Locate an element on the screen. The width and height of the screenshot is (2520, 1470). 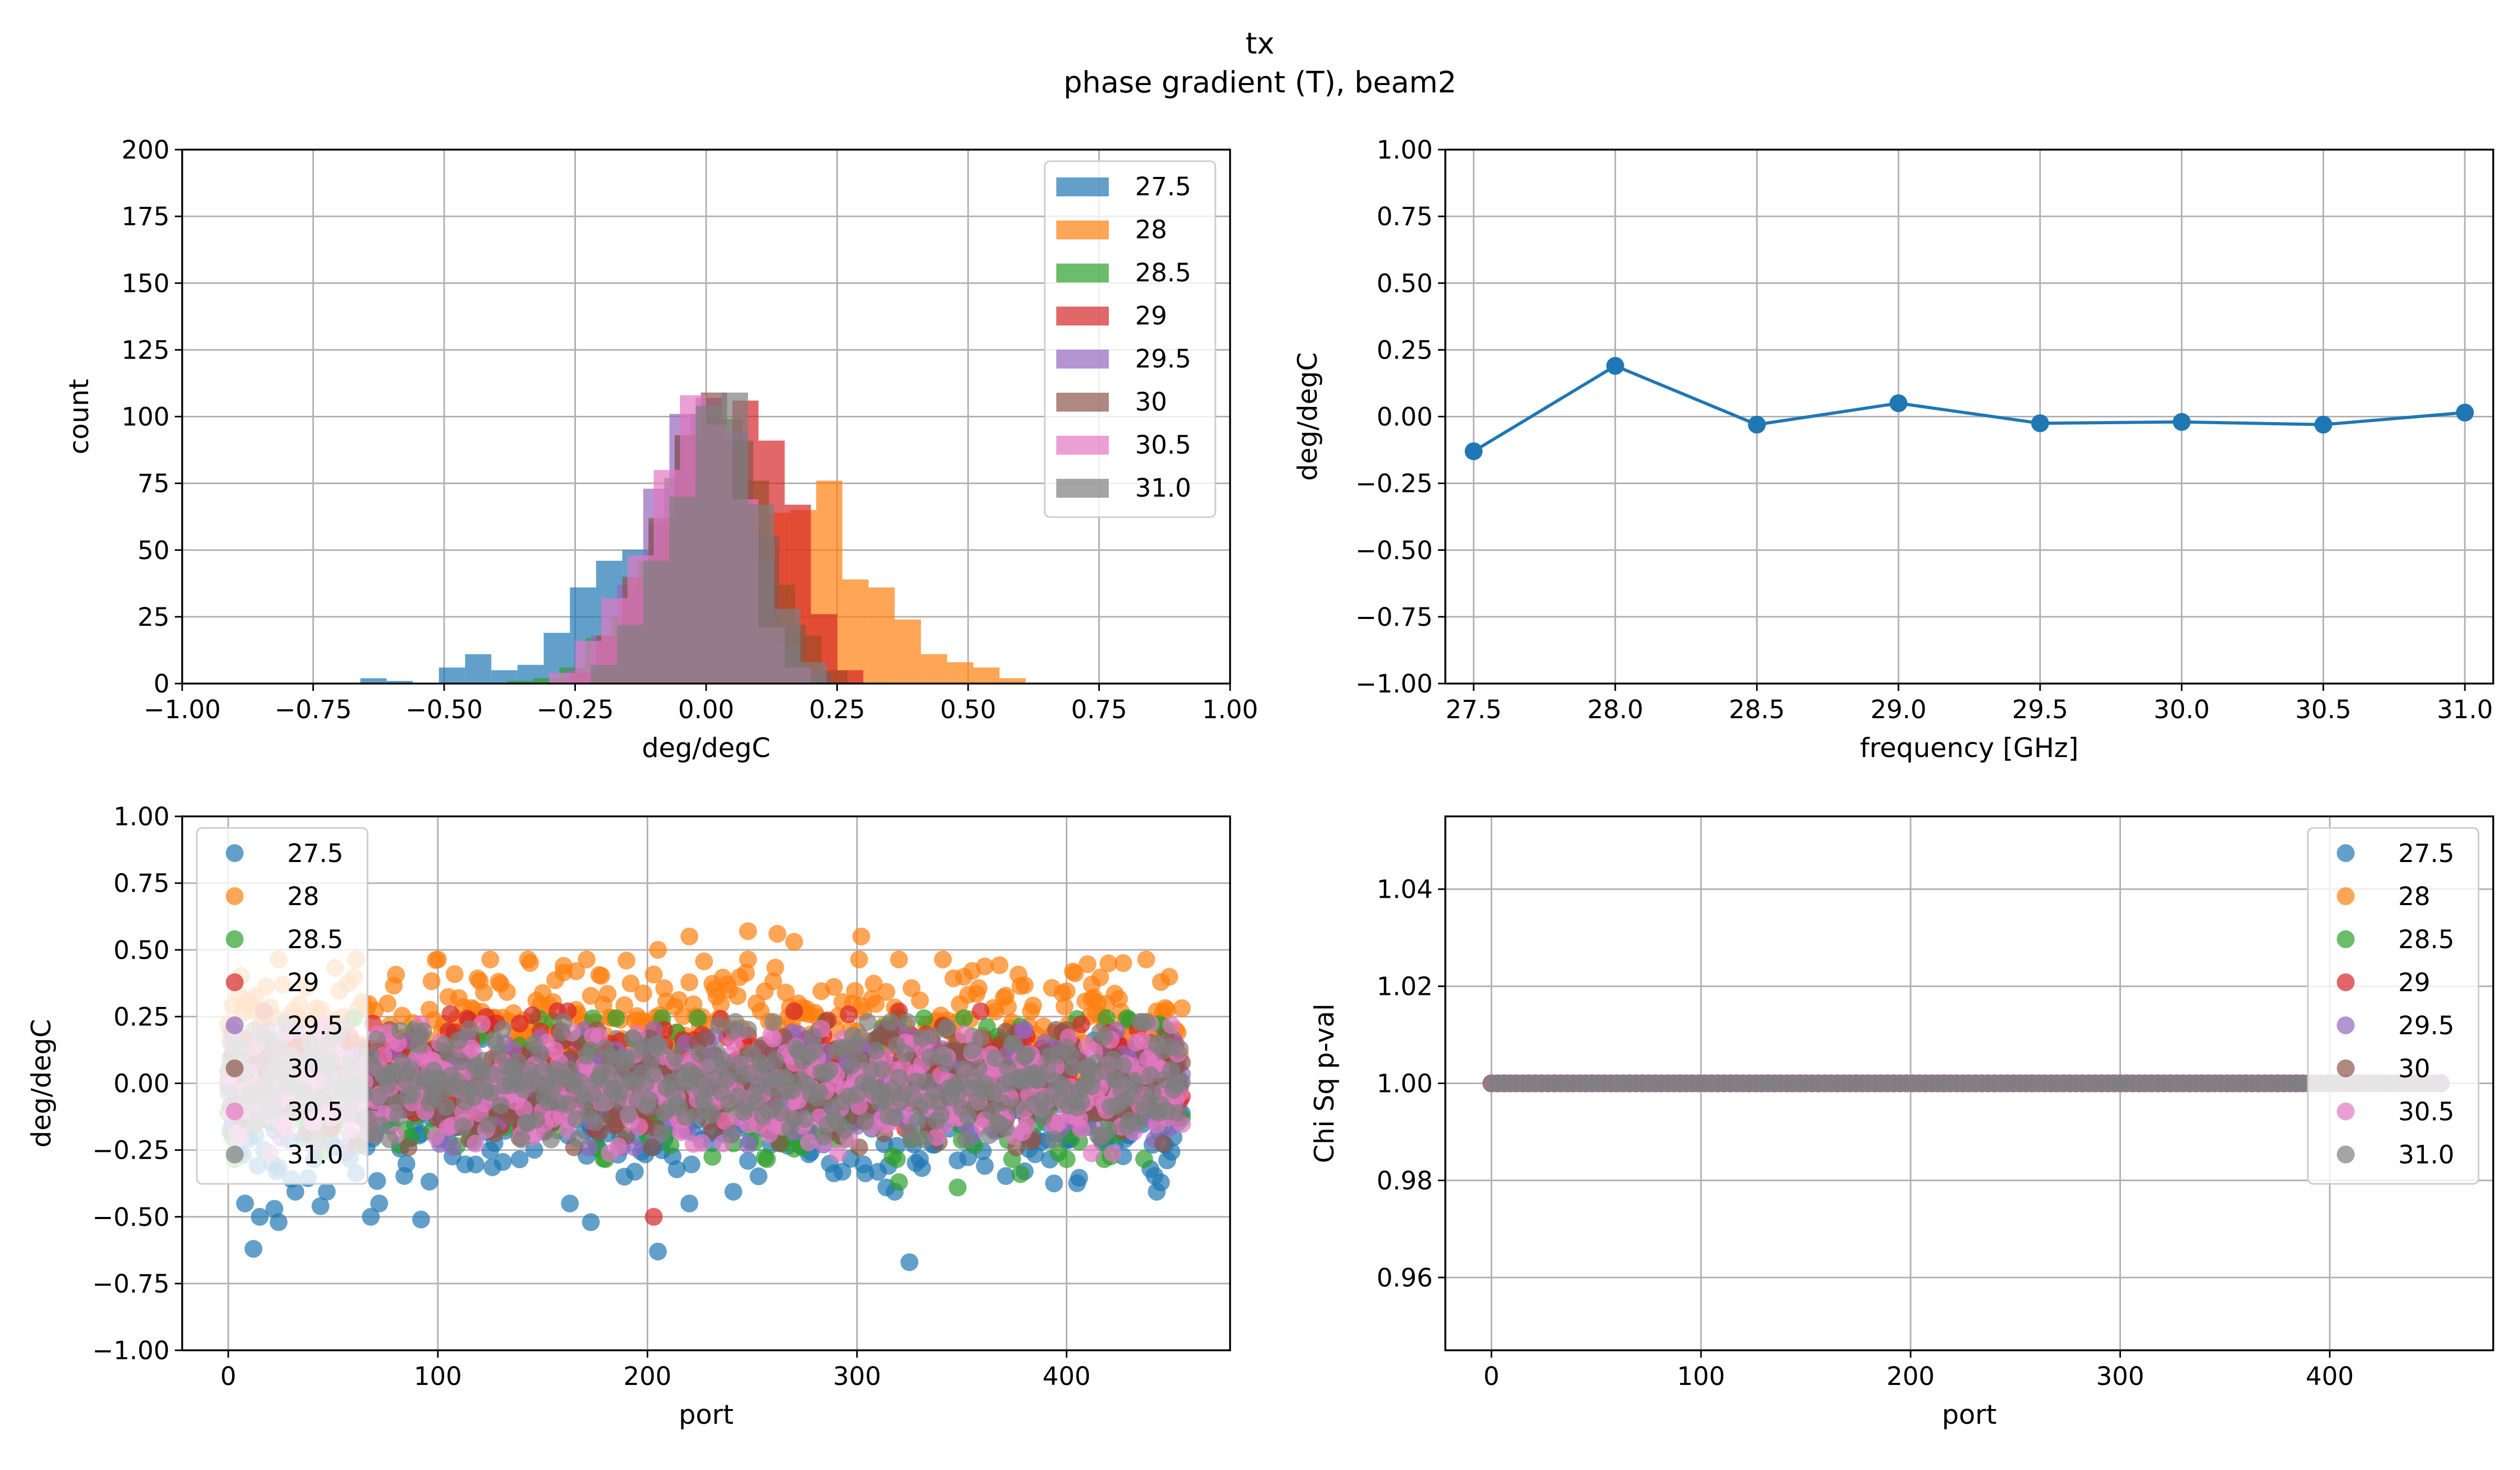
x-tick-label: 29.5 is located at coordinates (2040, 709).